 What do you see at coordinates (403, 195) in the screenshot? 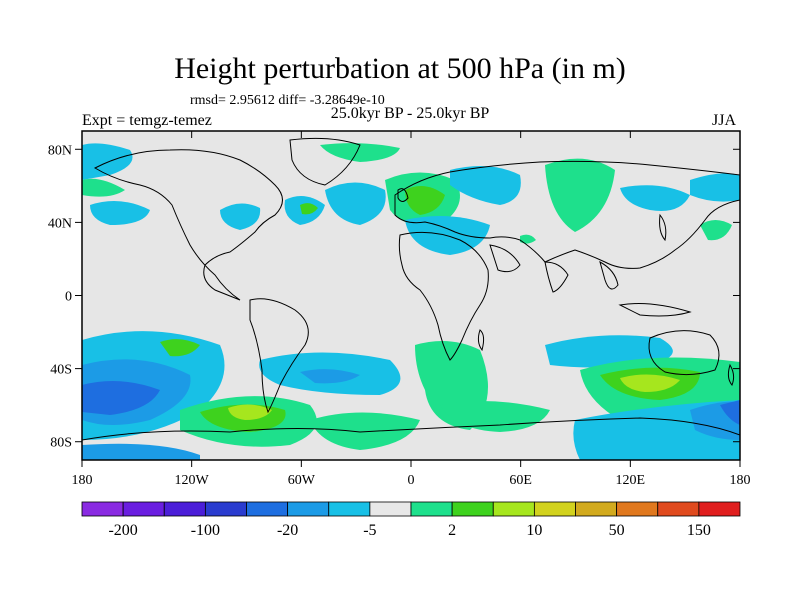
I see `coastline-uk` at bounding box center [403, 195].